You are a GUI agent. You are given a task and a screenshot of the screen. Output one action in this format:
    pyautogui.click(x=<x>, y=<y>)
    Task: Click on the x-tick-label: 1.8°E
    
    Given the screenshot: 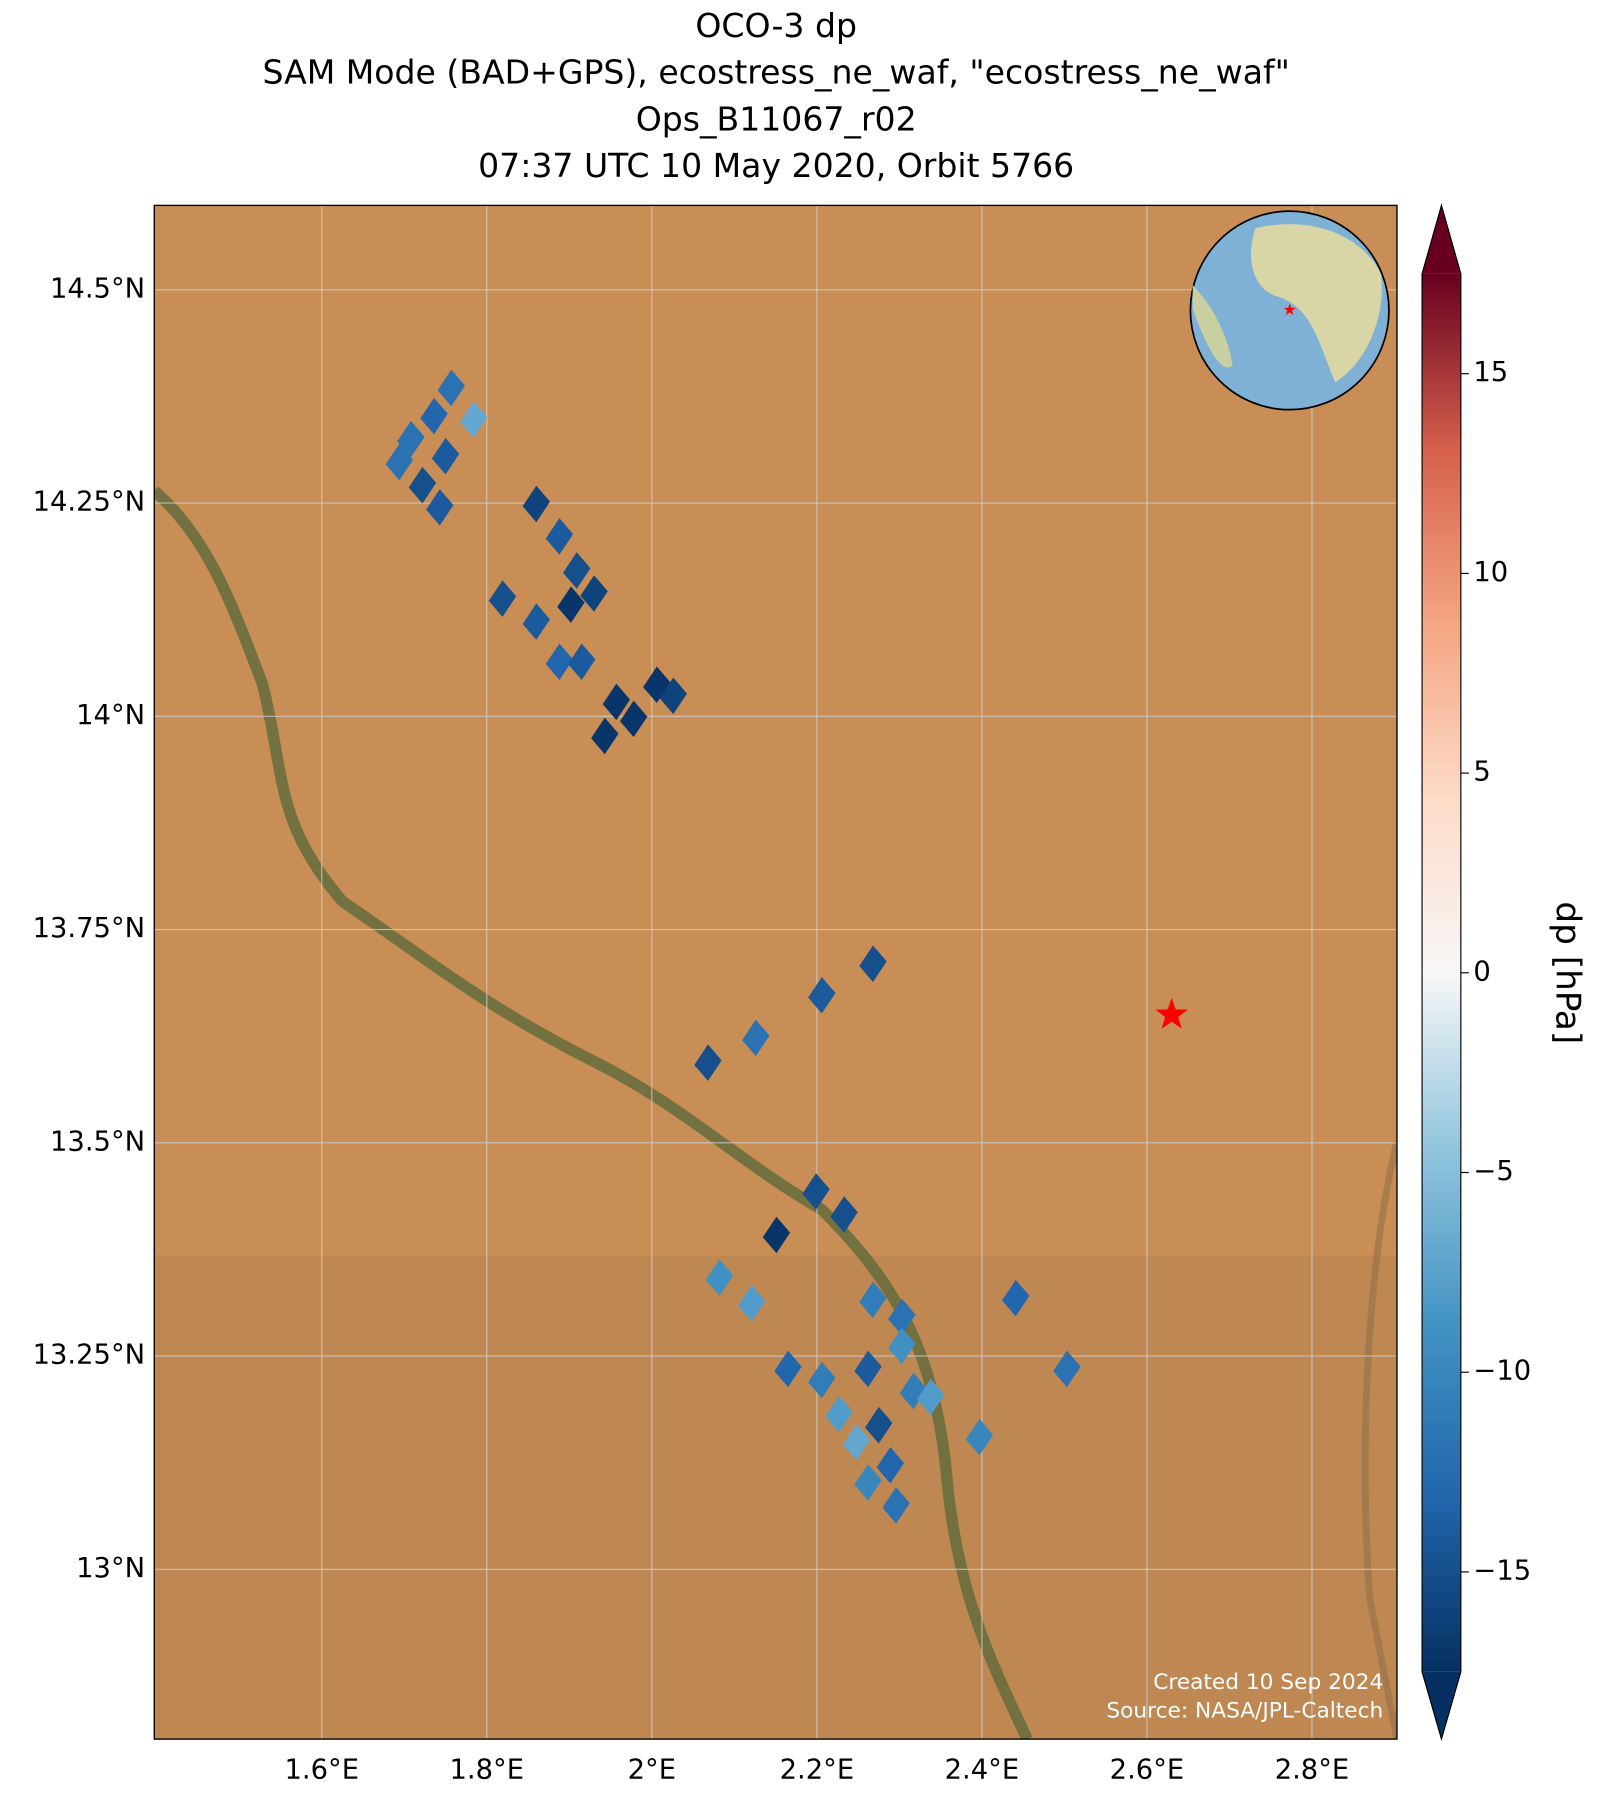 What is the action you would take?
    pyautogui.click(x=487, y=1770)
    